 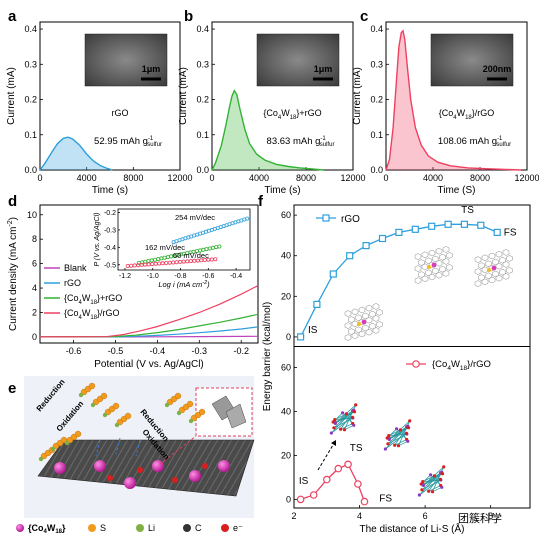 What do you see at coordinates (158, 351) in the screenshot?
I see `x-tick-label: -0.4` at bounding box center [158, 351].